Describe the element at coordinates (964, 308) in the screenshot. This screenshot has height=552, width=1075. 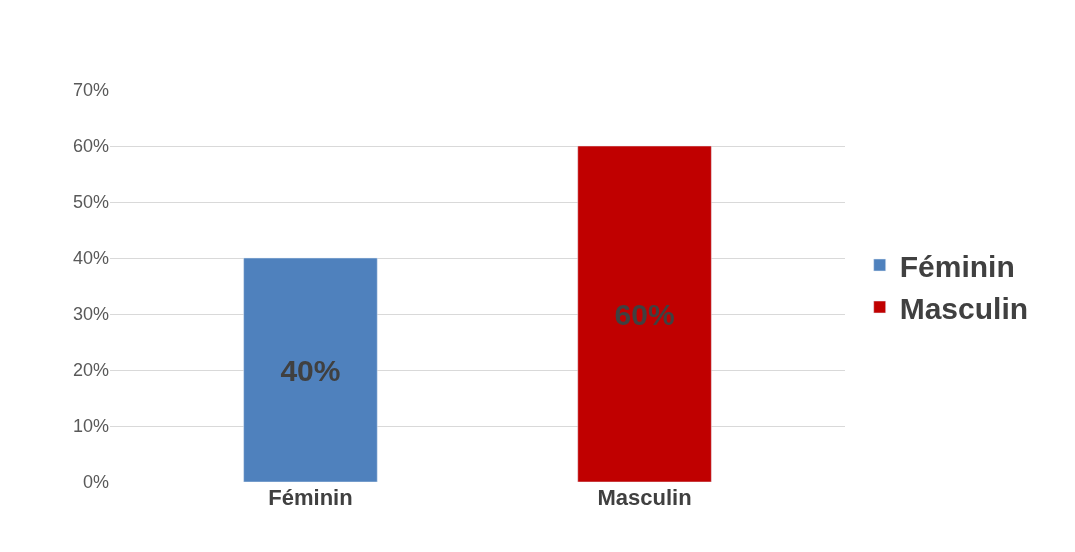
I see `legend-label: Masculin` at that location.